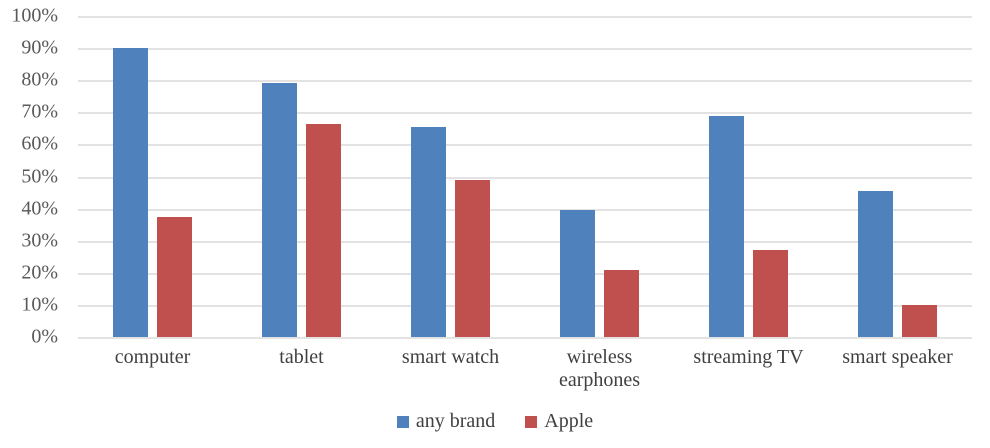  Describe the element at coordinates (569, 421) in the screenshot. I see `legend-label: Apple` at that location.